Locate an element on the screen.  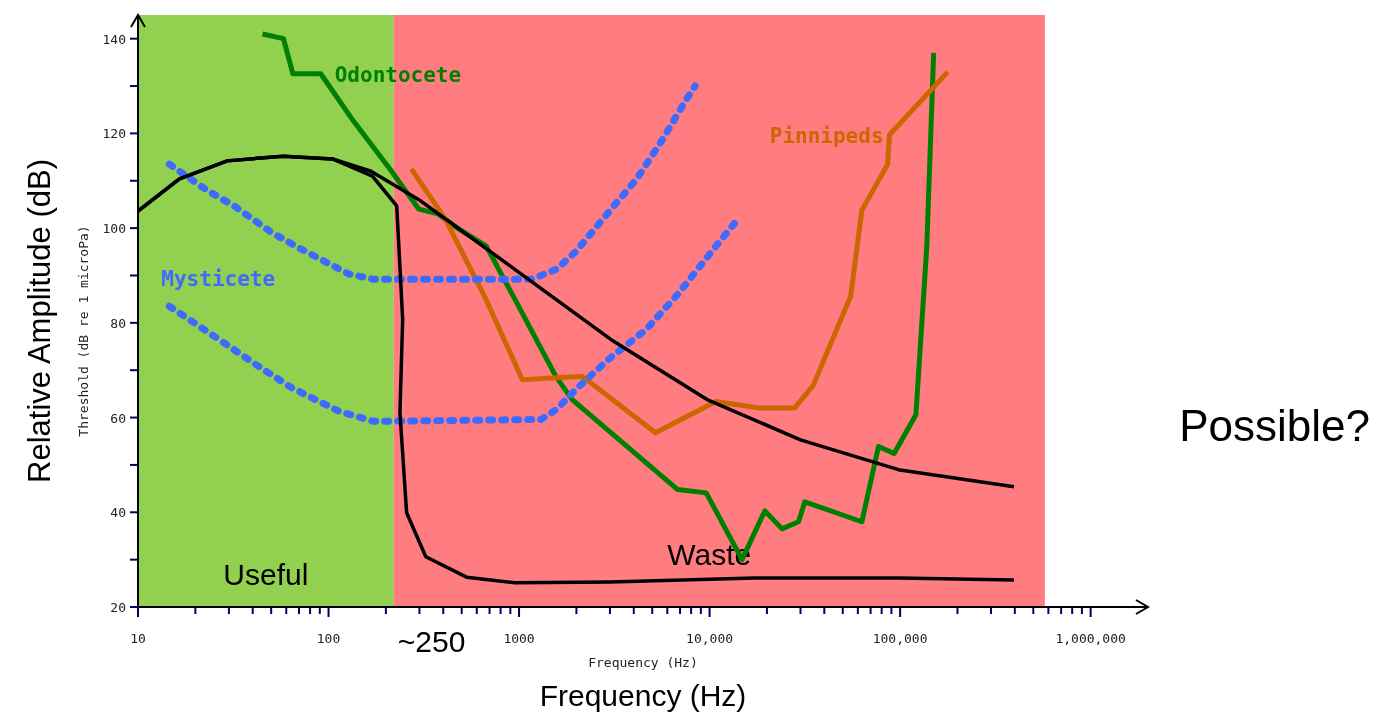
text: Frequency (Hz) is located at coordinates (643, 695).